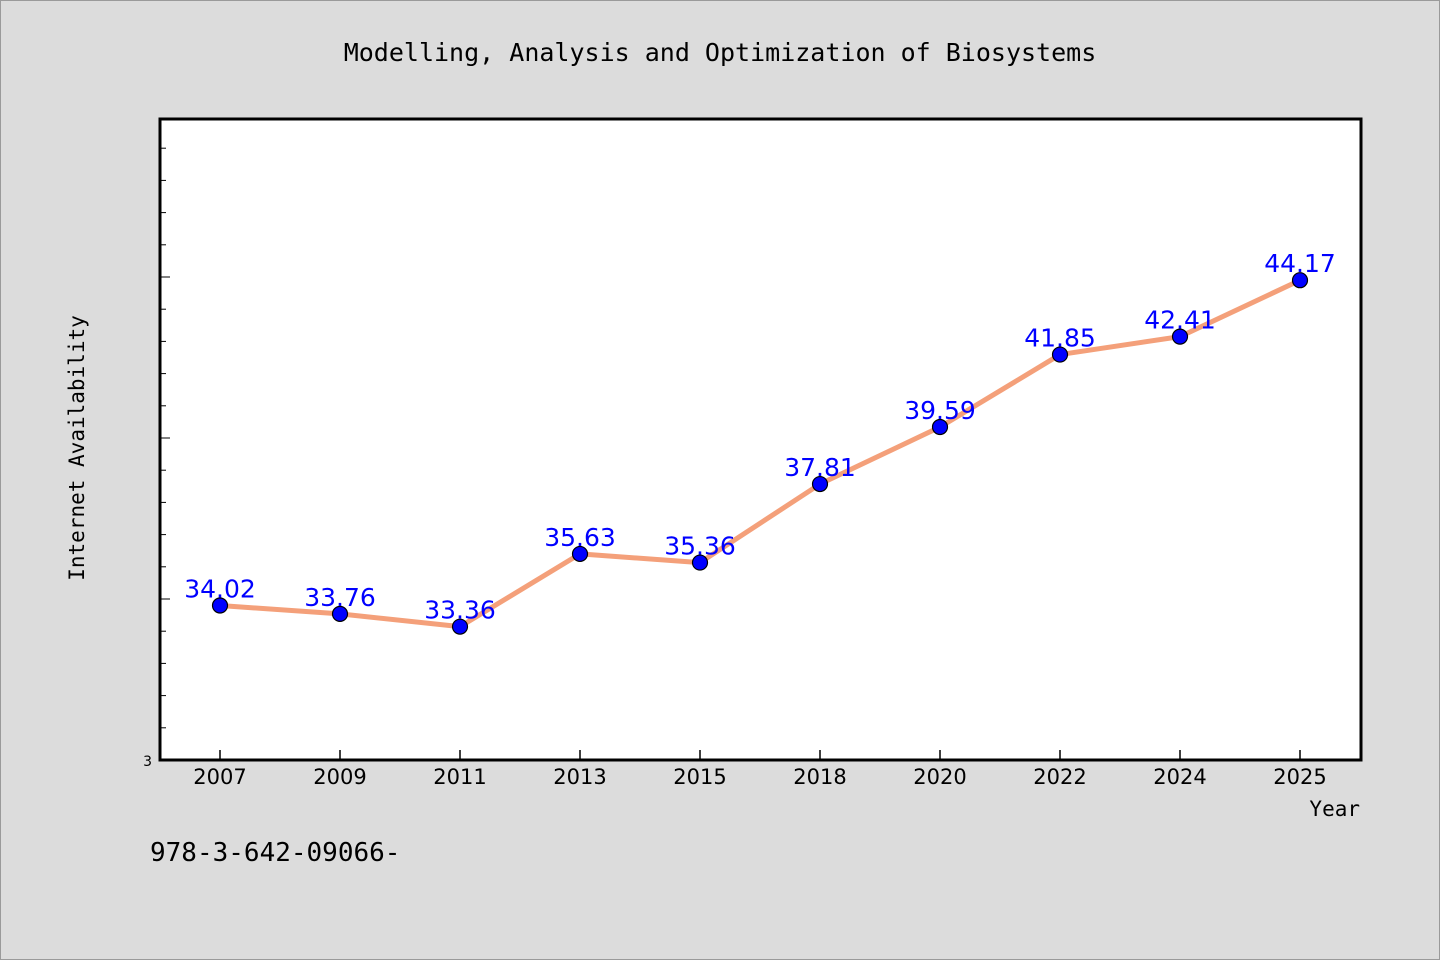  Describe the element at coordinates (820, 467) in the screenshot. I see `data-label: 37.81` at that location.